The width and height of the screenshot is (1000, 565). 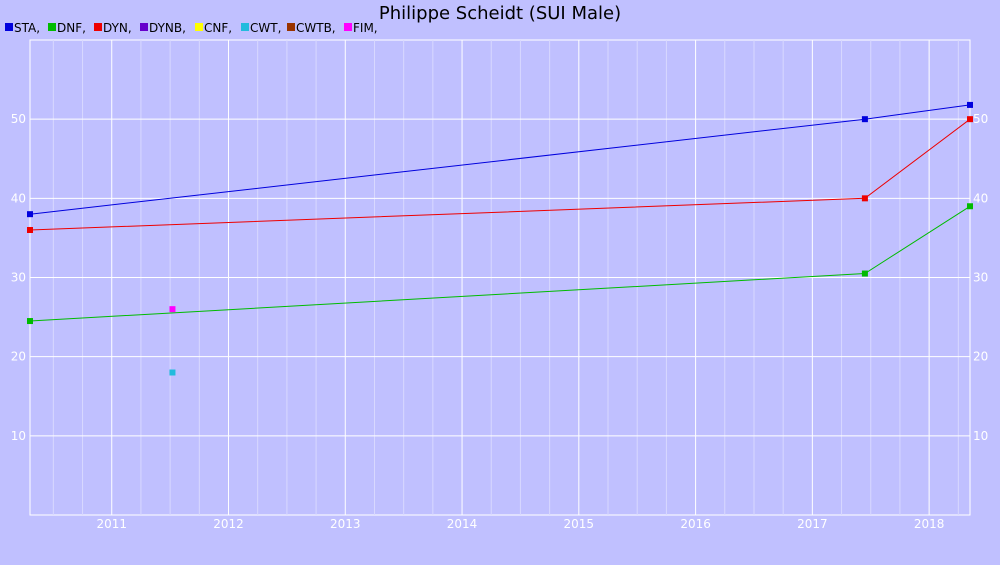 I want to click on x-tick-label: 2012, so click(x=228, y=524).